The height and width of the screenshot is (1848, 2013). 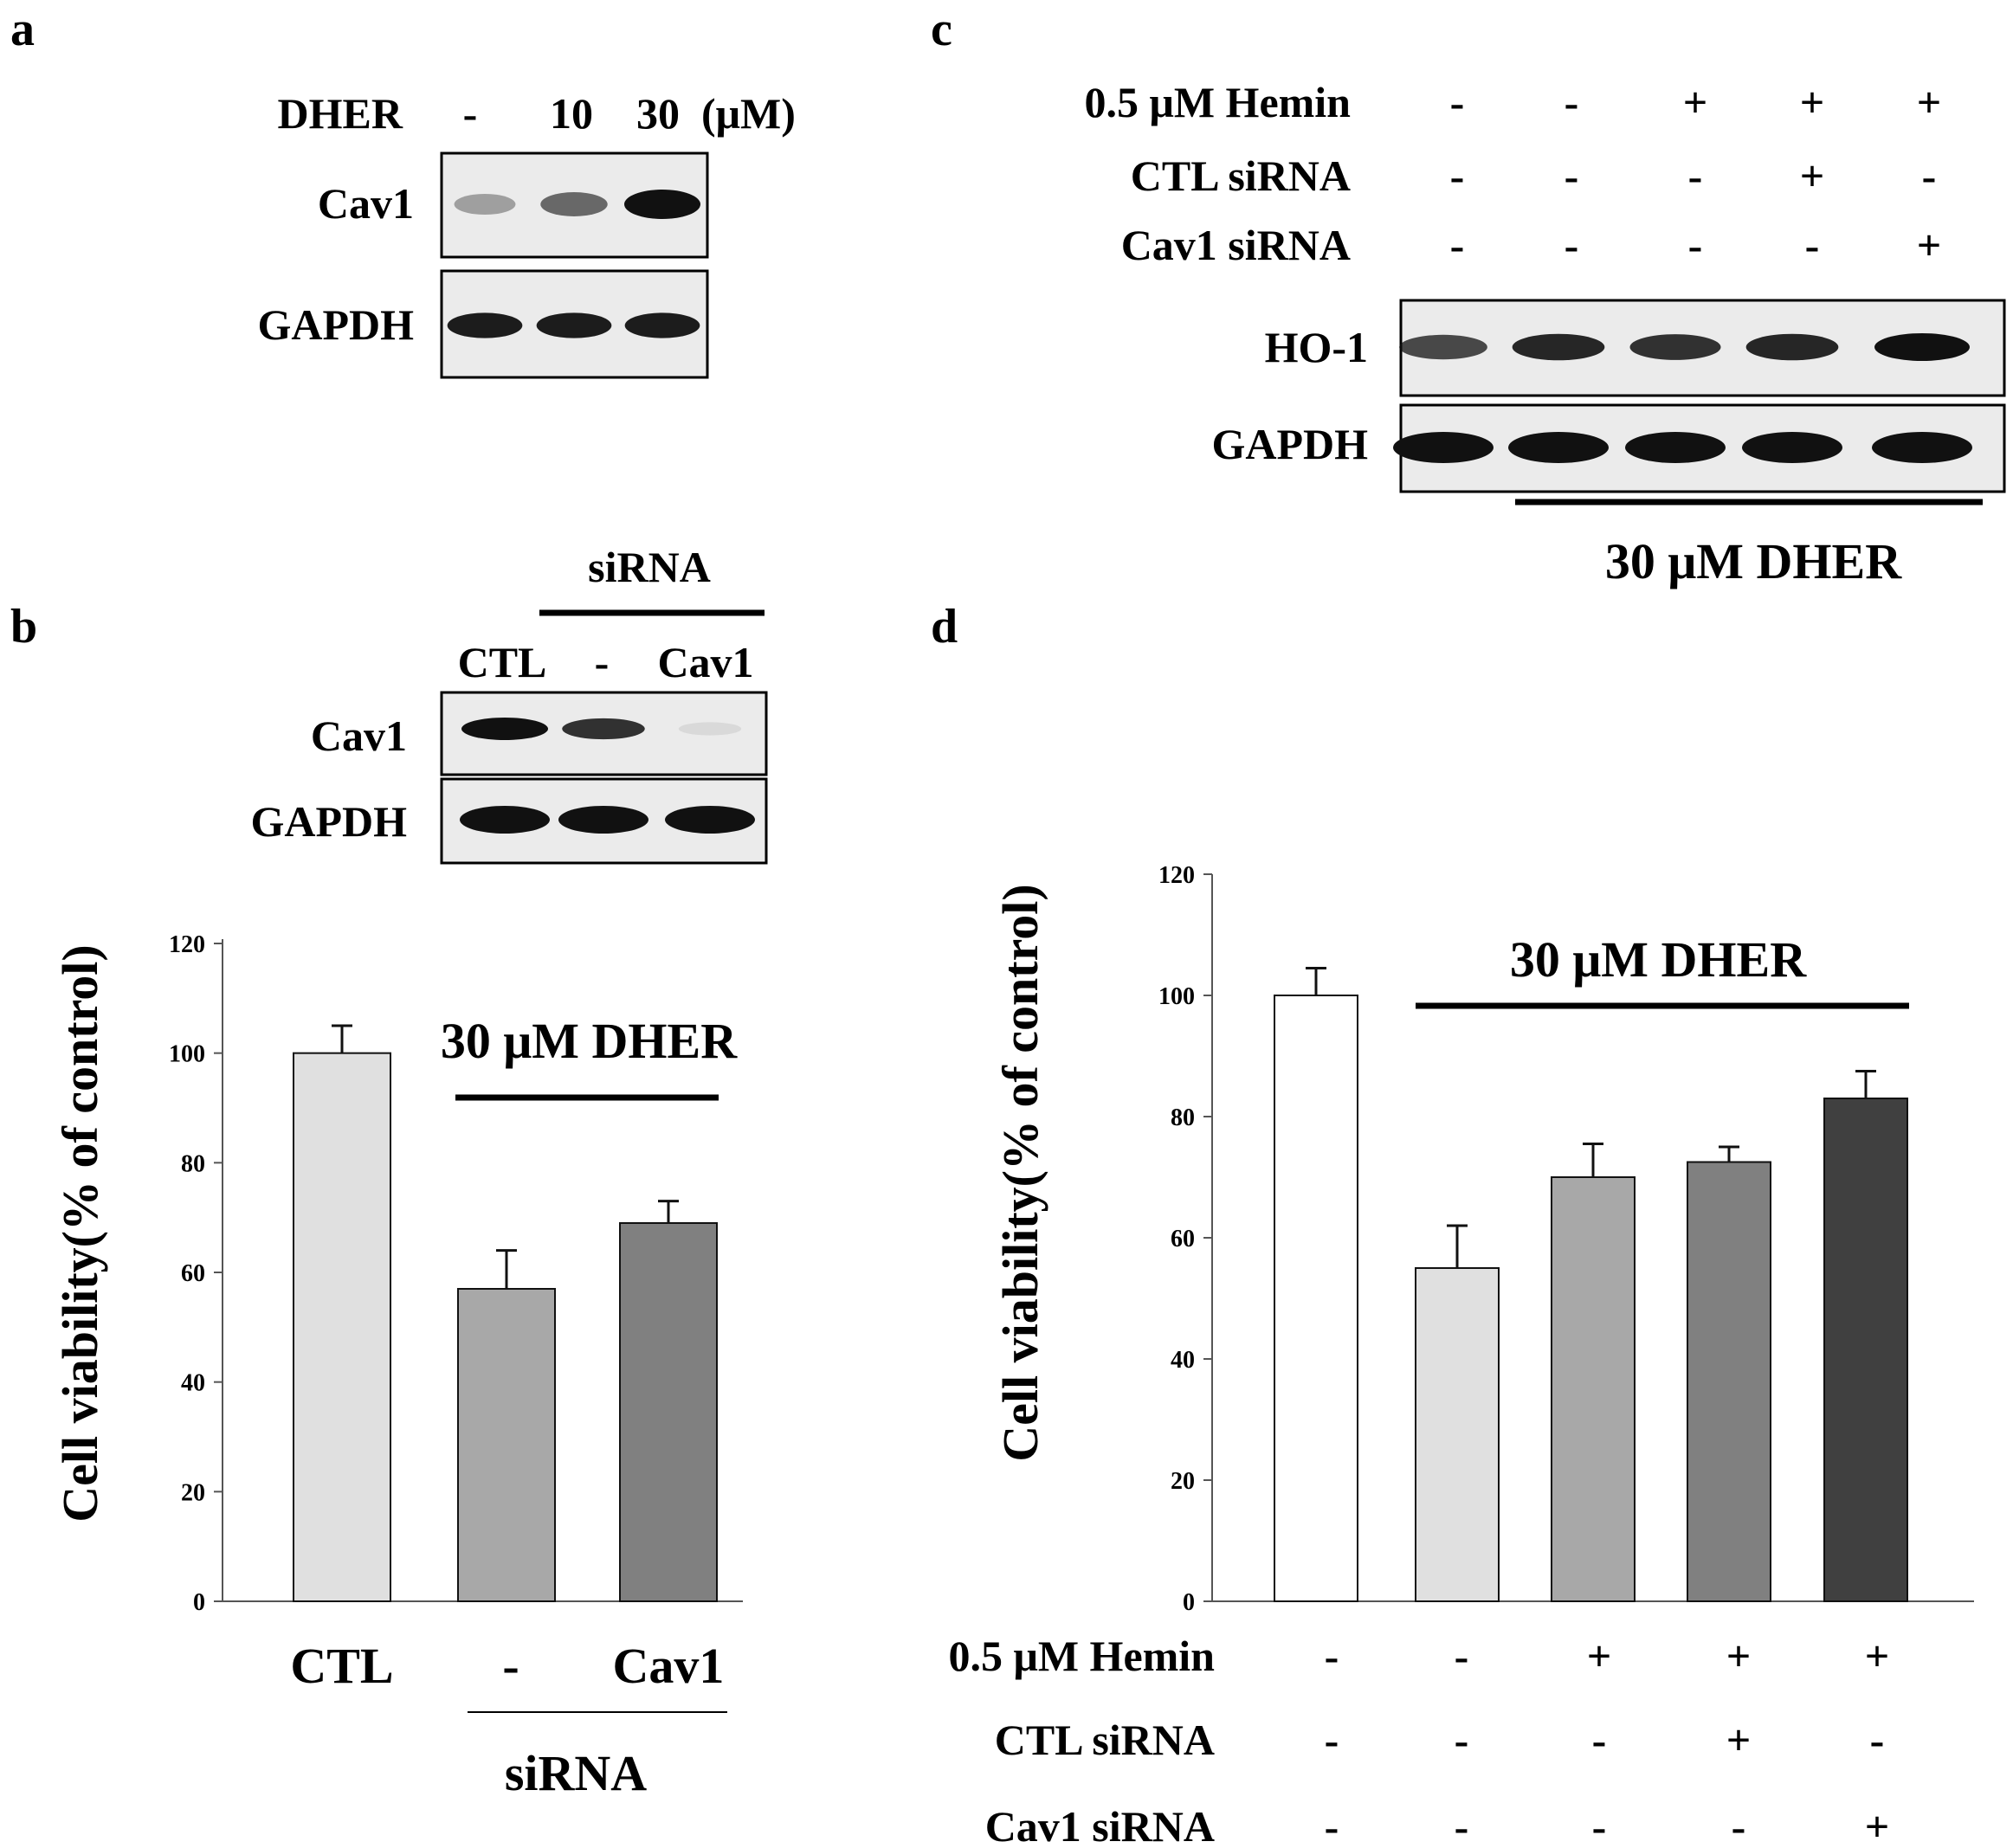 I want to click on panel-b-category-ctl: CTL, so click(x=341, y=1666).